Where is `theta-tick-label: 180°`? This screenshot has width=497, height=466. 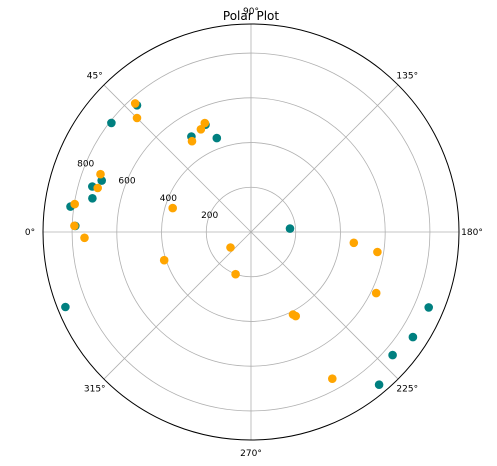 theta-tick-label: 180° is located at coordinates (472, 233).